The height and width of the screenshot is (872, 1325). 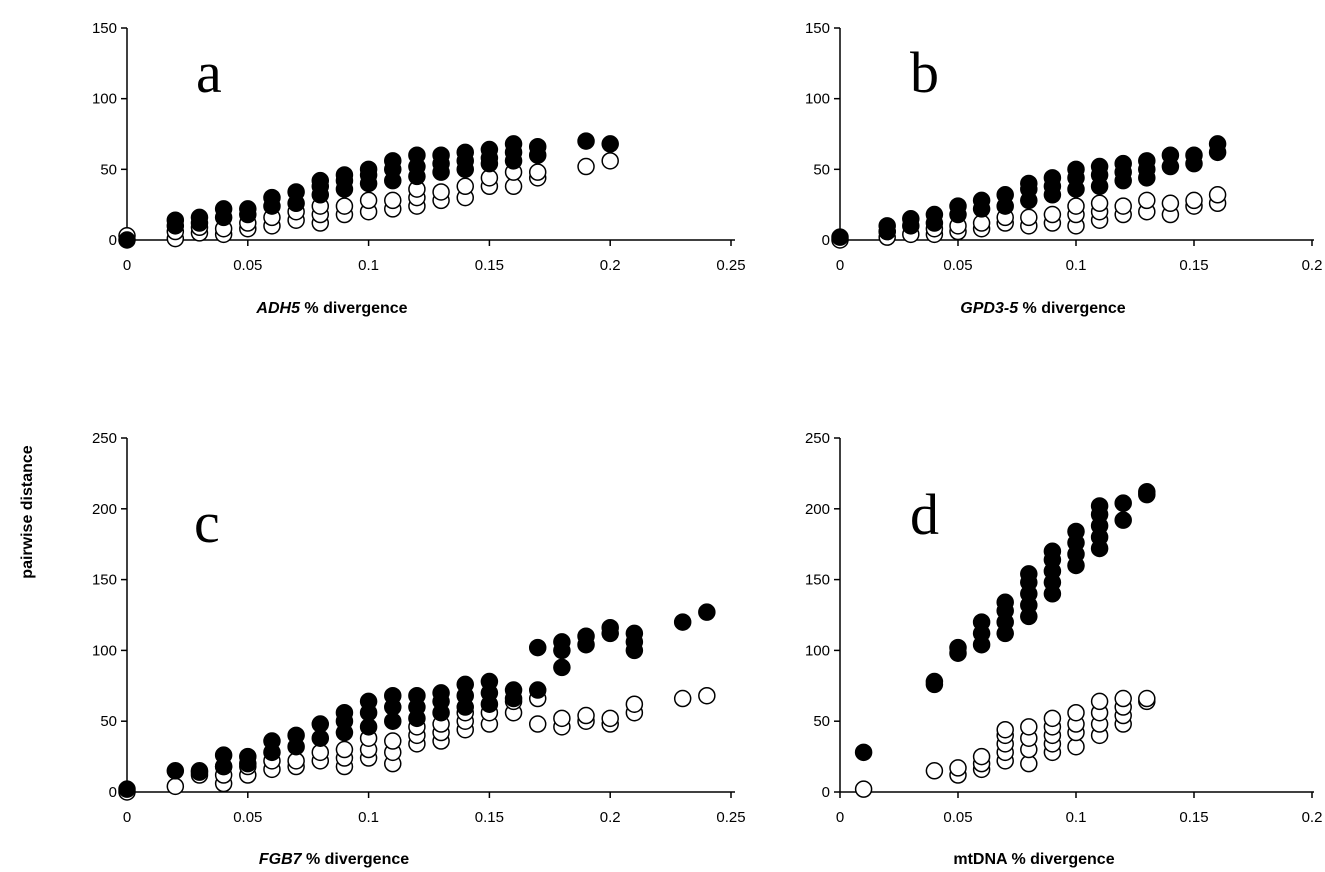 I want to click on y-tick-label: 250, so click(x=817, y=438).